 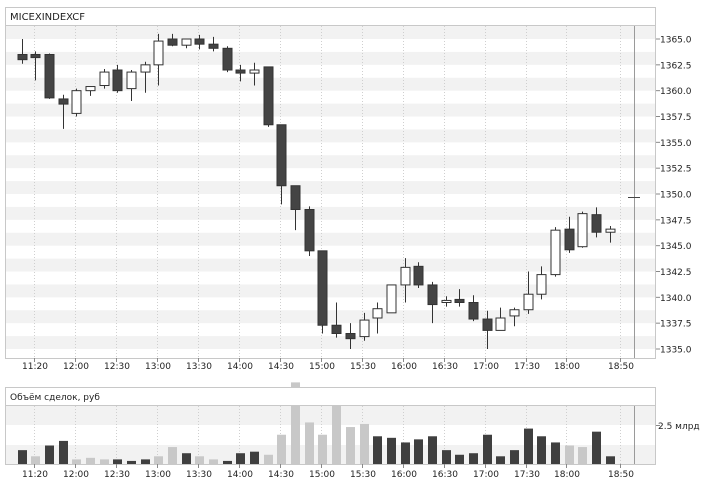 I want to click on volume-time-tick-label: 16:00, so click(x=404, y=475).